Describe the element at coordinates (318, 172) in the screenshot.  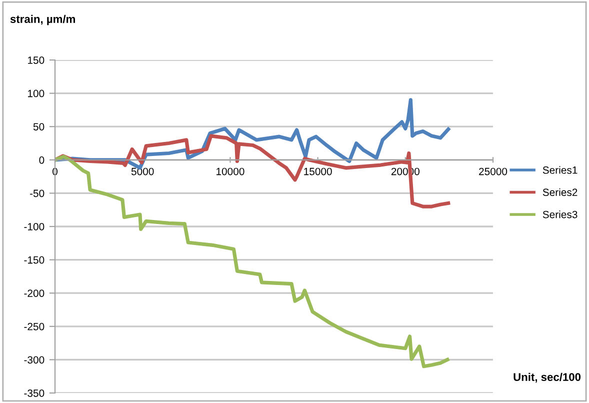
I see `x-tick-label: 15000` at that location.